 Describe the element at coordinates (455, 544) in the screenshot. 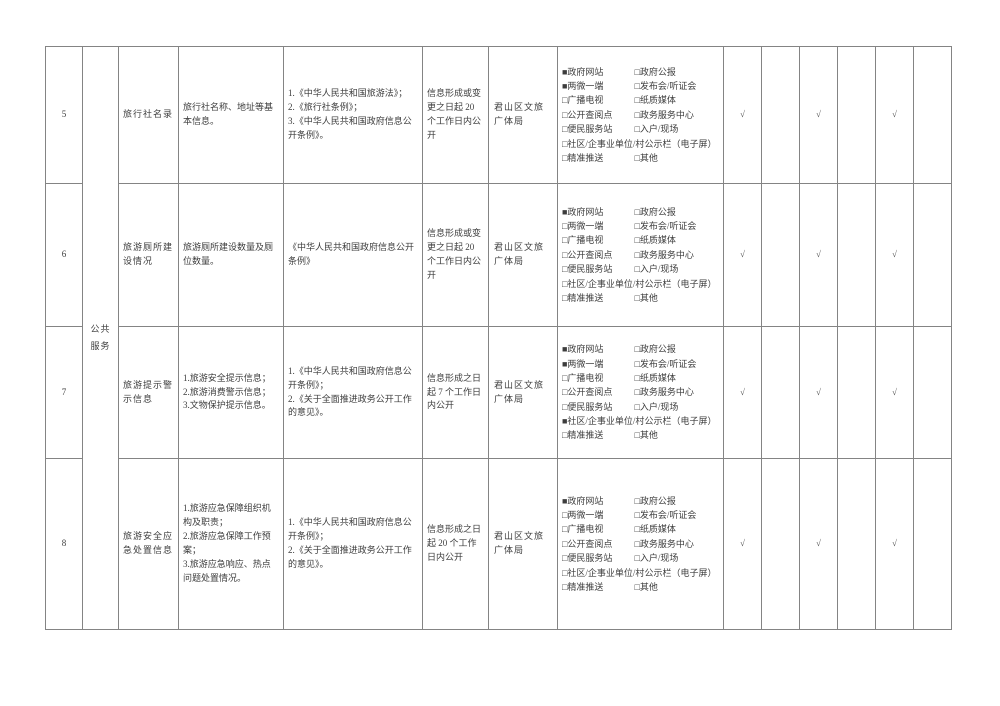

I see `timing-cell: 信息形成之日起 20 个工作日内公开` at that location.